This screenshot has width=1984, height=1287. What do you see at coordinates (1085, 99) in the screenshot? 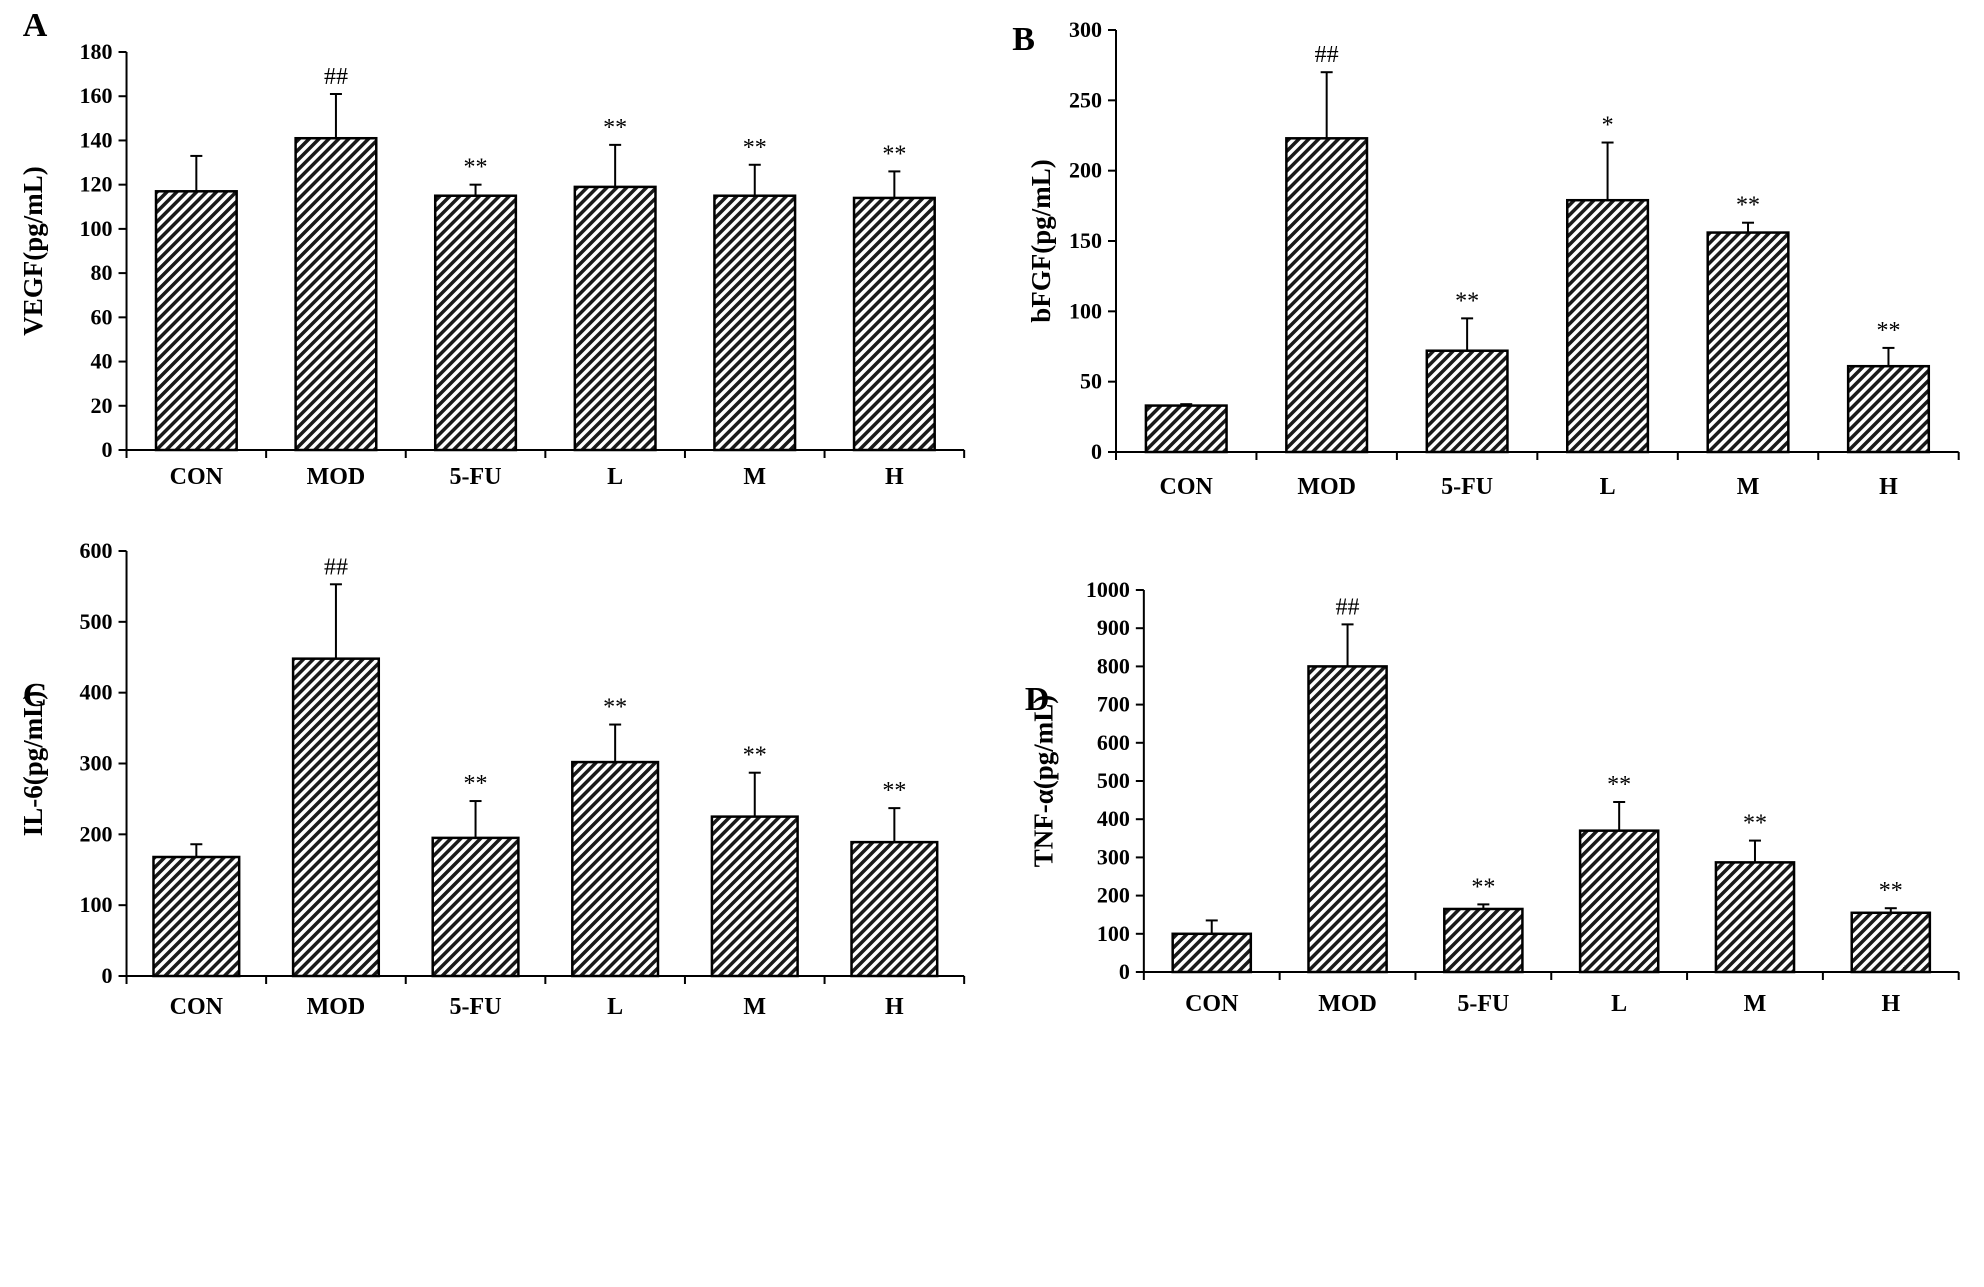
I see `y-tick-label: 250` at bounding box center [1085, 99].